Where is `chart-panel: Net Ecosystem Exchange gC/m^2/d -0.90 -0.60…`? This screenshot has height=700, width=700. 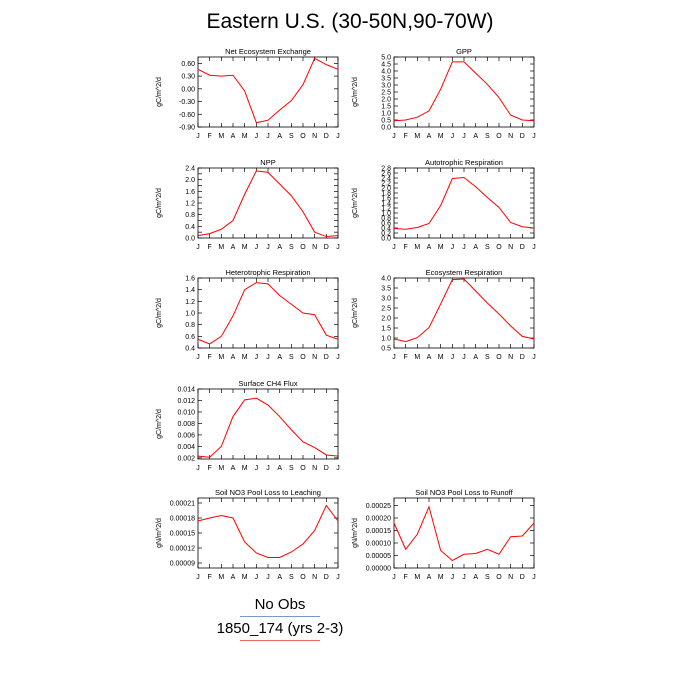 chart-panel: Net Ecosystem Exchange gC/m^2/d -0.90 -0.60… is located at coordinates (248, 93).